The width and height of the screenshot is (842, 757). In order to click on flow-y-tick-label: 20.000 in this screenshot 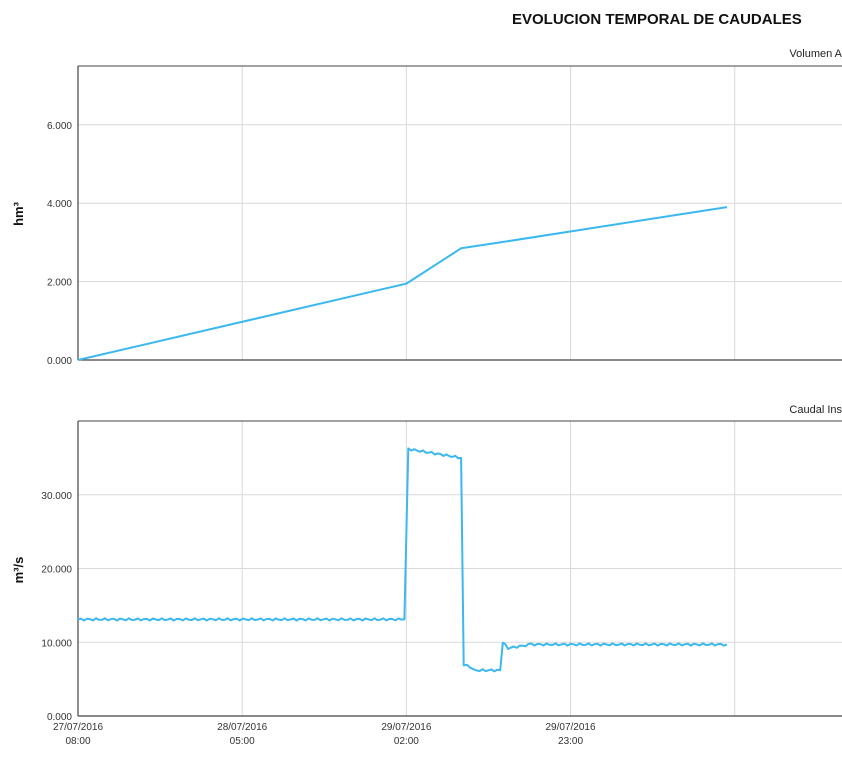, I will do `click(56, 570)`.